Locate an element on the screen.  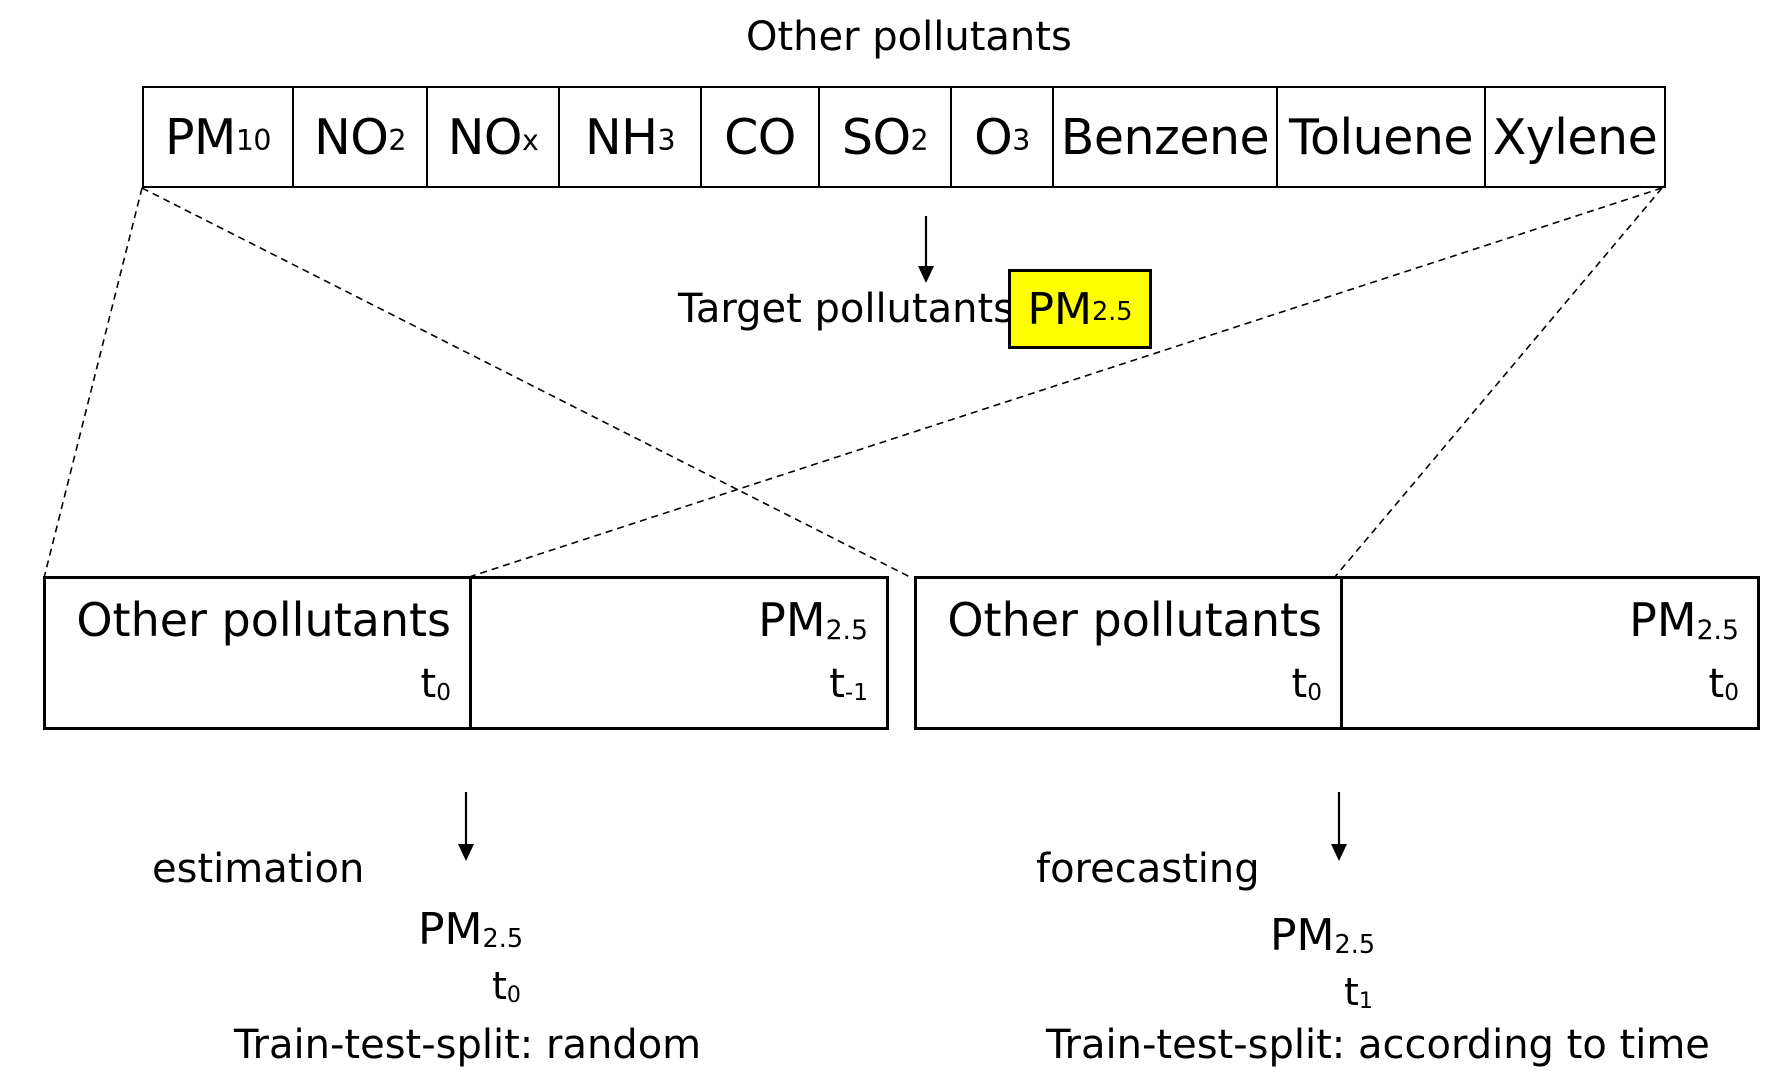
pollutant-cell: Xylene is located at coordinates (1575, 137).